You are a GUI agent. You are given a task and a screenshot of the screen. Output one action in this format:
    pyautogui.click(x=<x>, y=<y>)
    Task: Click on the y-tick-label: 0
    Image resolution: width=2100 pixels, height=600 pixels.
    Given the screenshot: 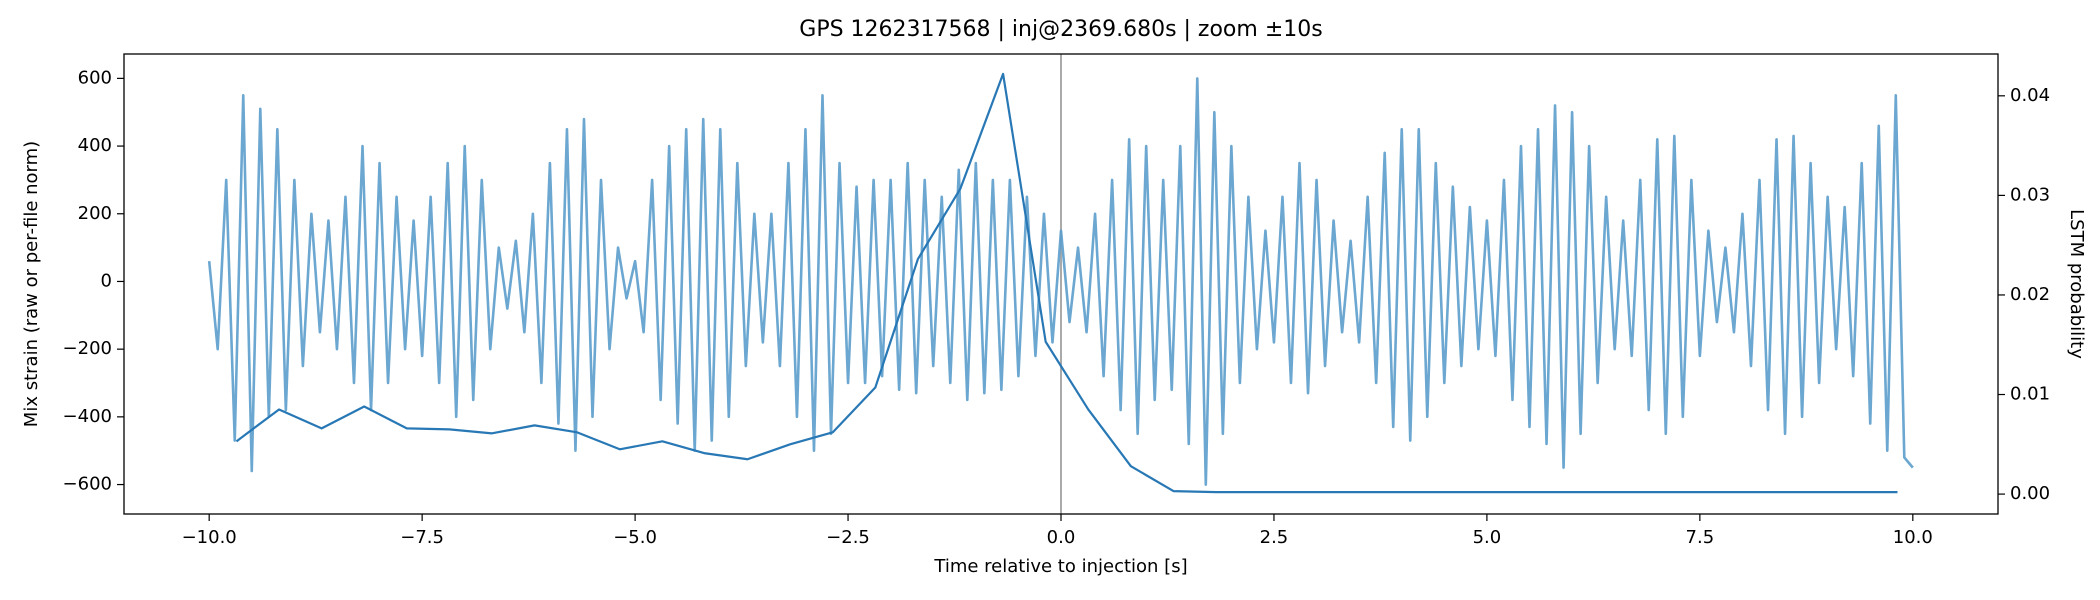 What is the action you would take?
    pyautogui.click(x=106, y=280)
    